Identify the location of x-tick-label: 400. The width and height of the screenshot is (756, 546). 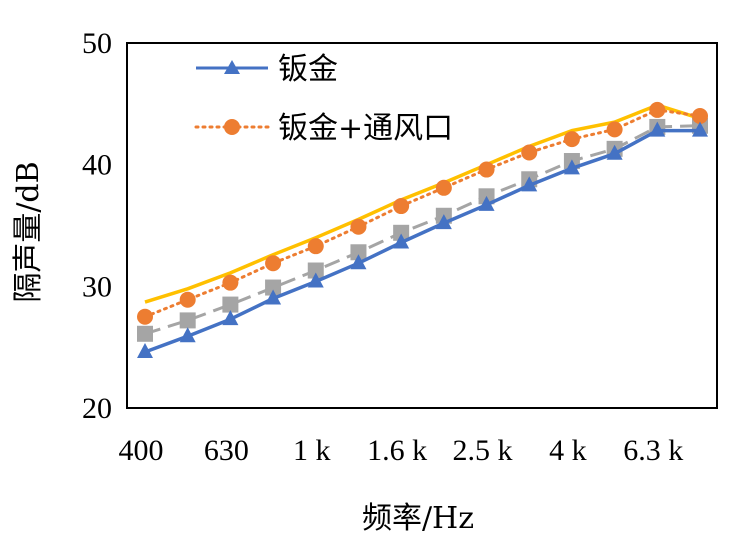
(141, 450).